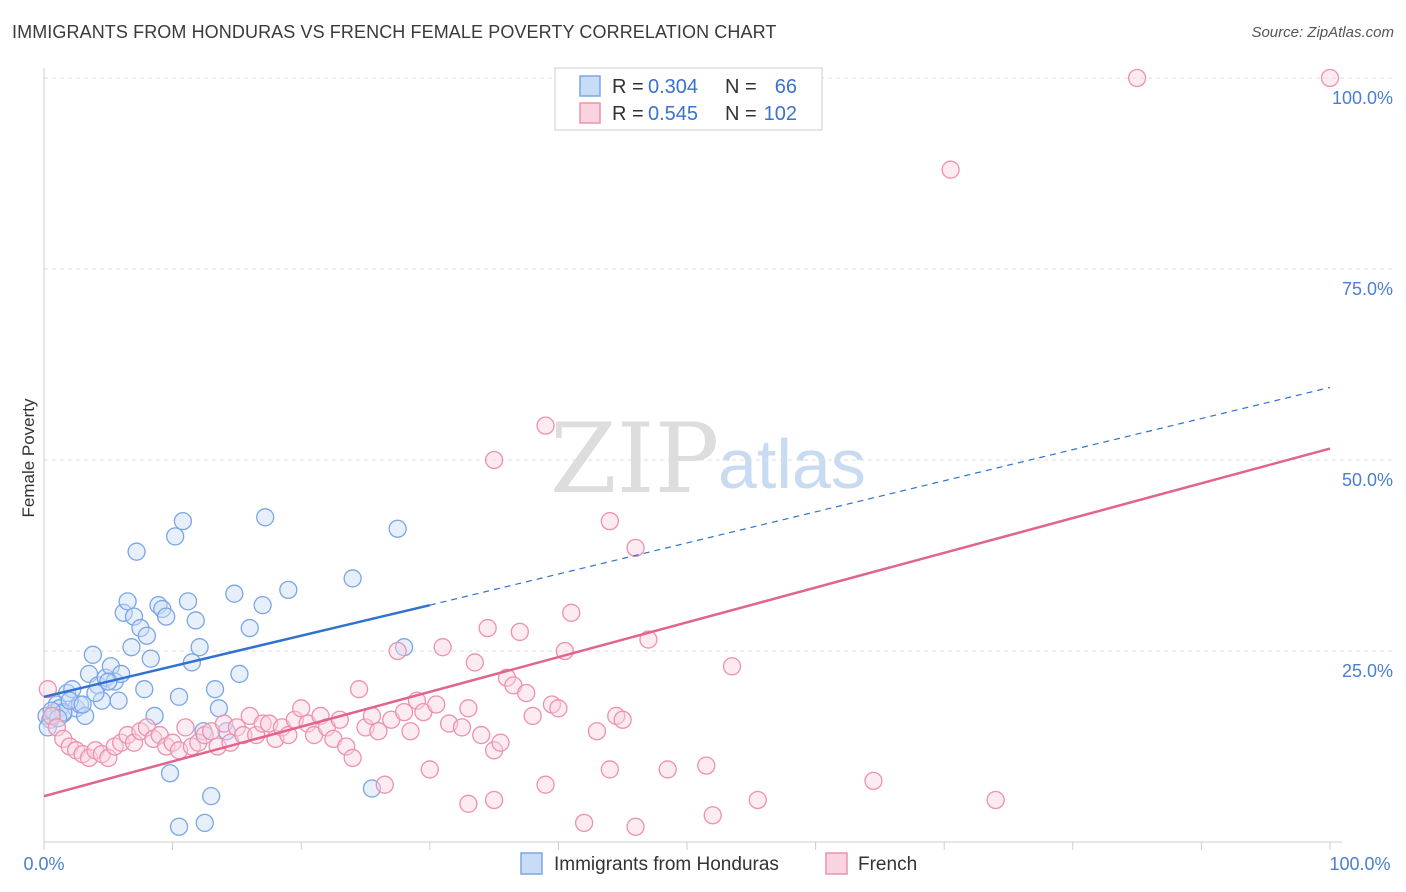  What do you see at coordinates (1367, 289) in the screenshot?
I see `y-tick-label-75: 75.0%` at bounding box center [1367, 289].